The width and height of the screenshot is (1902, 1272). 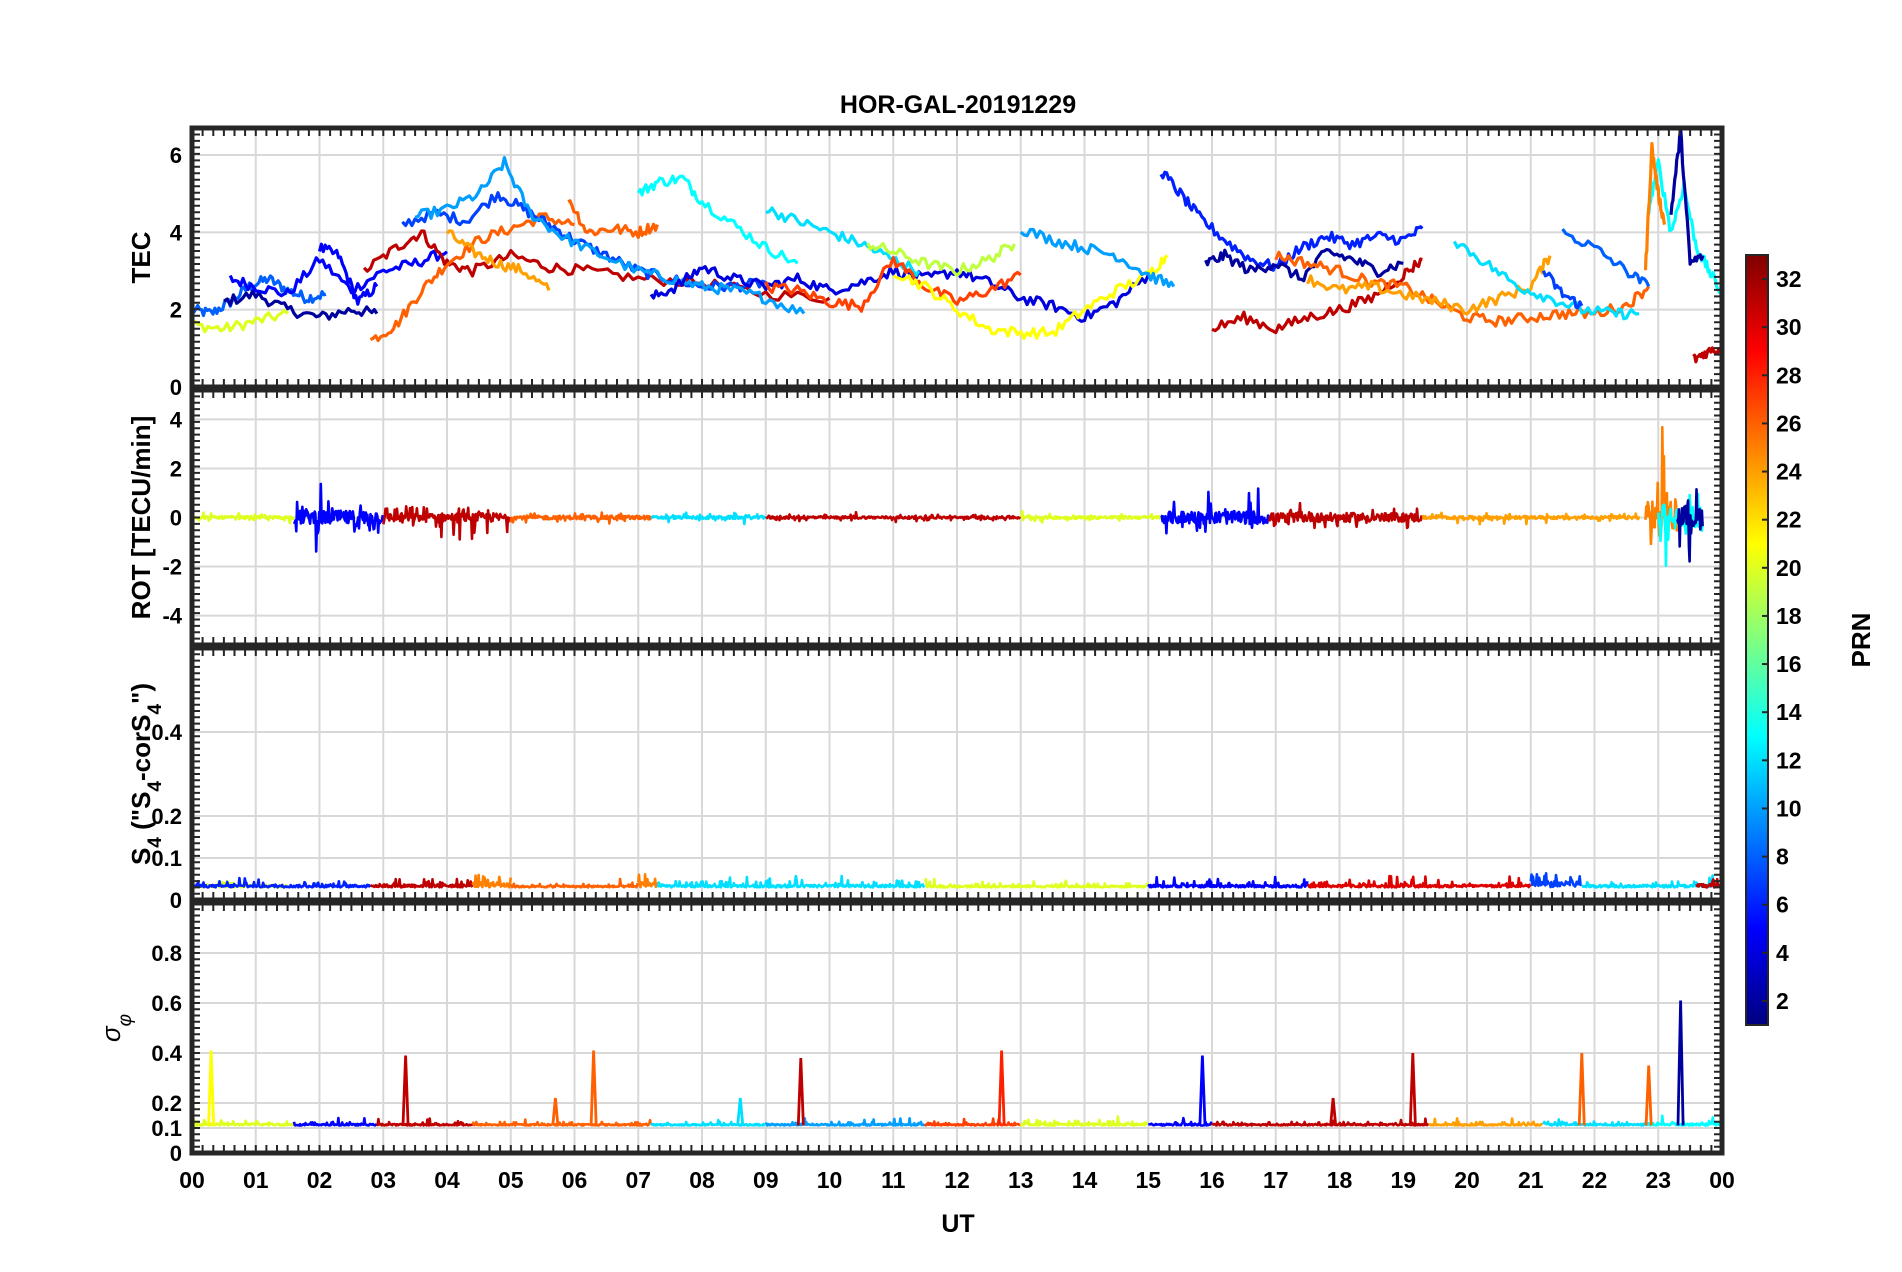 What do you see at coordinates (575, 1180) in the screenshot?
I see `x-tick-label: 06` at bounding box center [575, 1180].